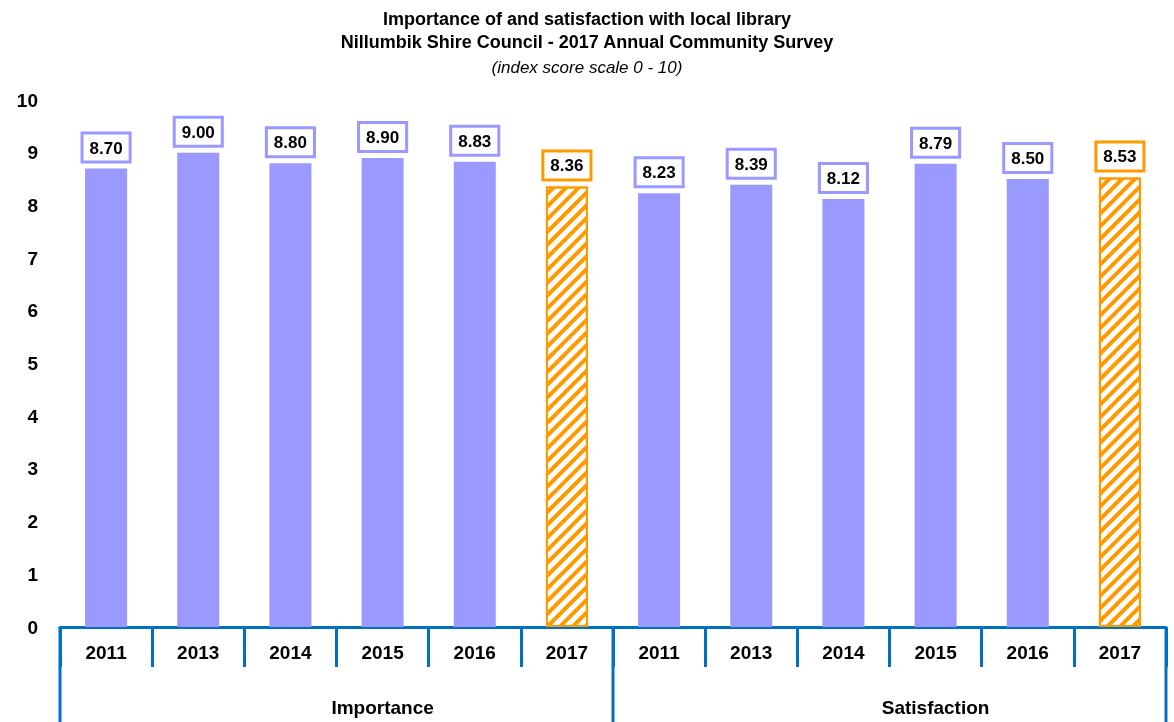 The image size is (1174, 722). What do you see at coordinates (32, 205) in the screenshot?
I see `y-tick-label: 8` at bounding box center [32, 205].